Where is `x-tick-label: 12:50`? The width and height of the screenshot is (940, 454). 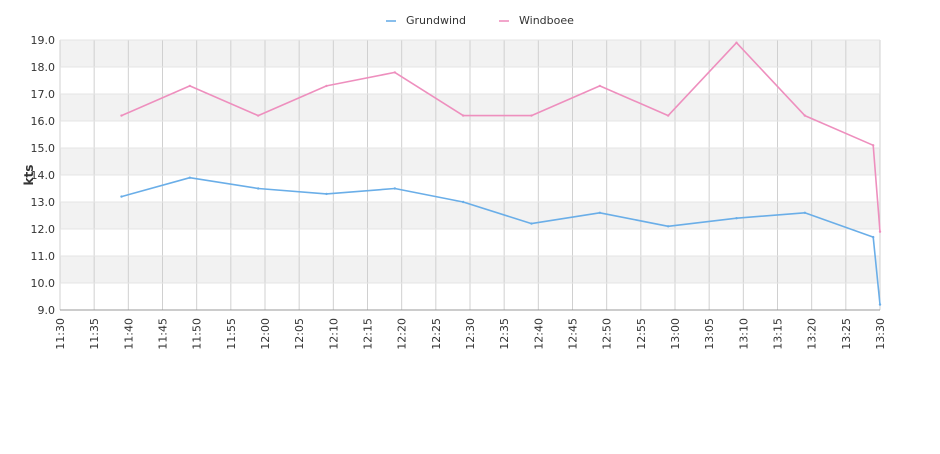 x-tick-label: 12:50 is located at coordinates (607, 334).